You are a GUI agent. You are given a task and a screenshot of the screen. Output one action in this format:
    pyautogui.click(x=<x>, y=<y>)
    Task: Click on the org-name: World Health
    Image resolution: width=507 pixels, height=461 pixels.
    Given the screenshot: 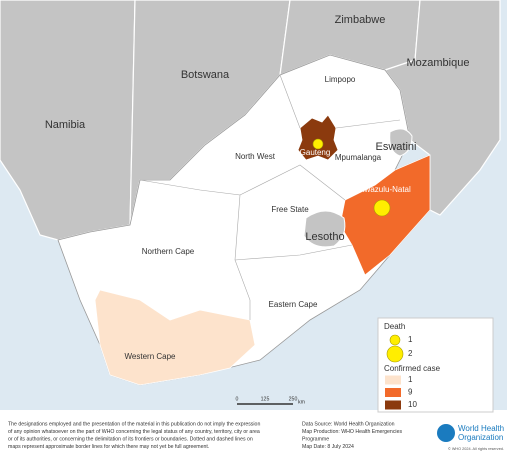 What is the action you would take?
    pyautogui.click(x=481, y=428)
    